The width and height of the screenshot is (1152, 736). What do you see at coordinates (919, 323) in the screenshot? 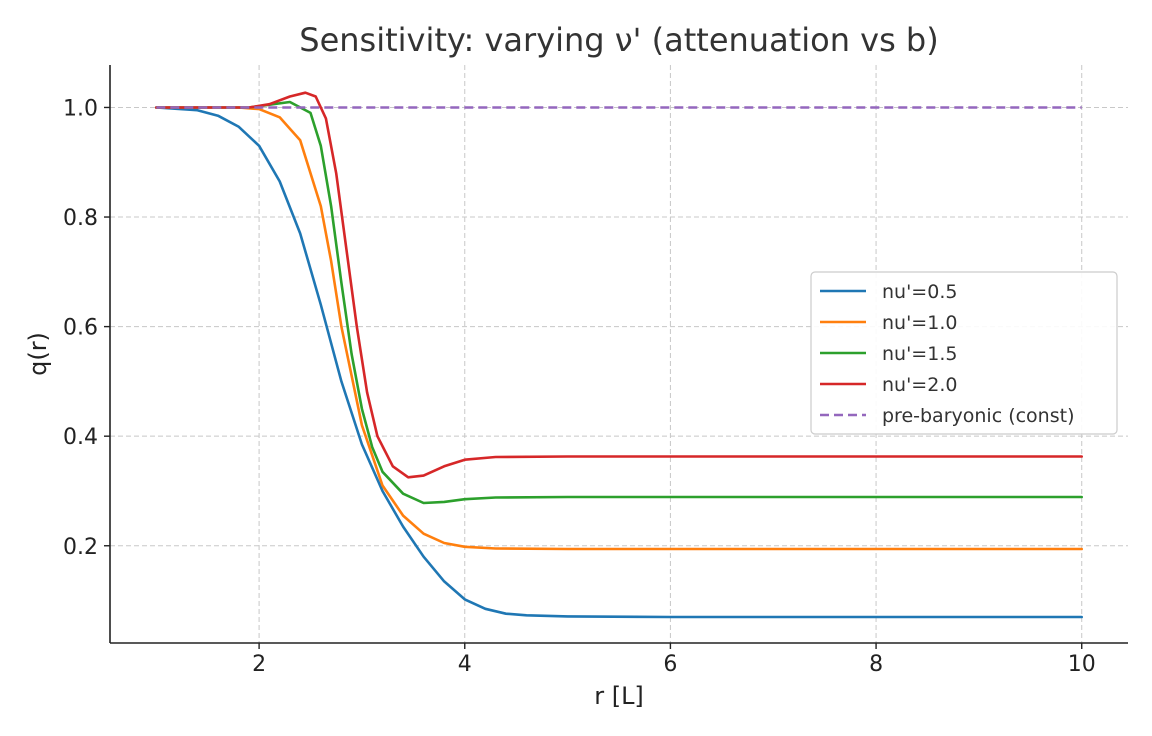
I see `legend-label-2: nu'=1.0` at bounding box center [919, 323].